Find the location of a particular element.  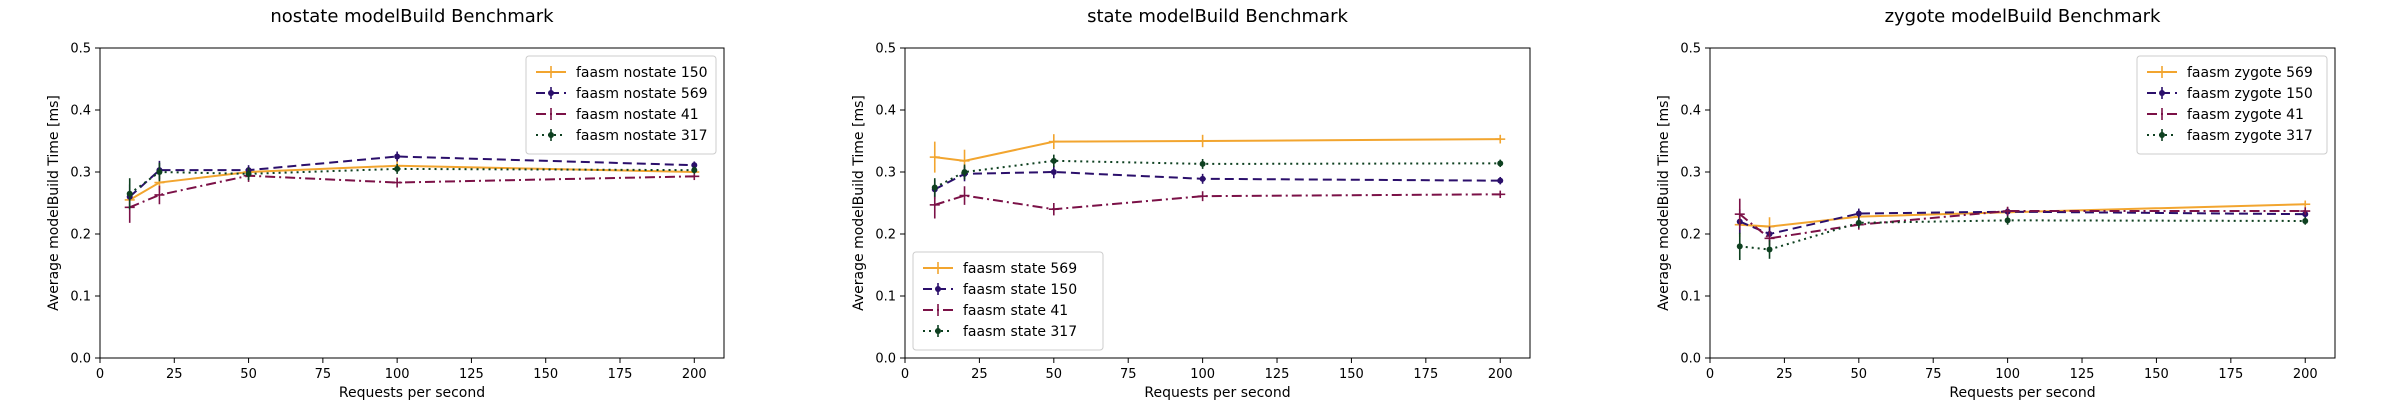

chart-title: zygote modelBuild Benchmark is located at coordinates (2023, 16).